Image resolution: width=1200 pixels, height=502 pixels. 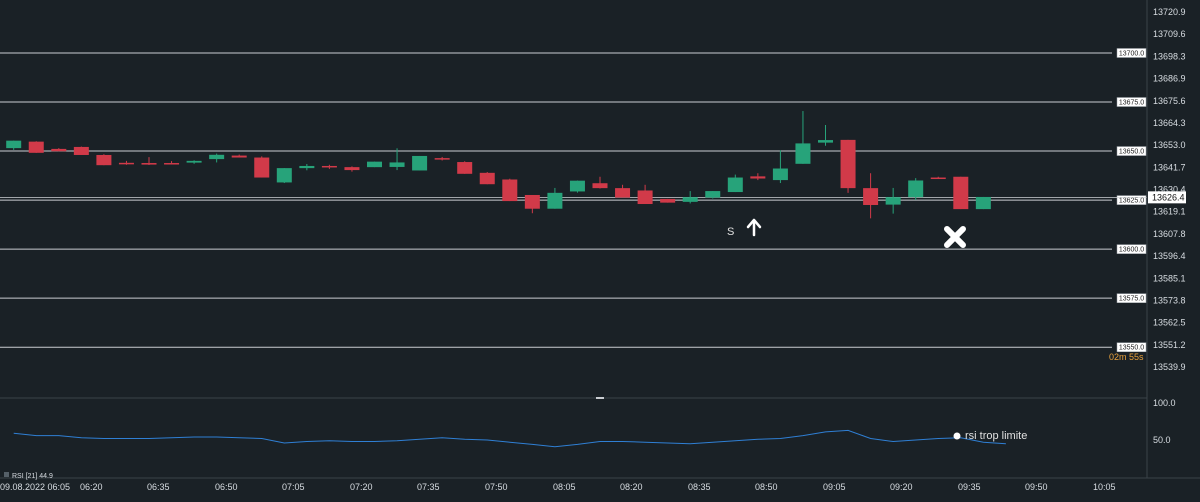 I want to click on panel-resize-handle, so click(x=600, y=398).